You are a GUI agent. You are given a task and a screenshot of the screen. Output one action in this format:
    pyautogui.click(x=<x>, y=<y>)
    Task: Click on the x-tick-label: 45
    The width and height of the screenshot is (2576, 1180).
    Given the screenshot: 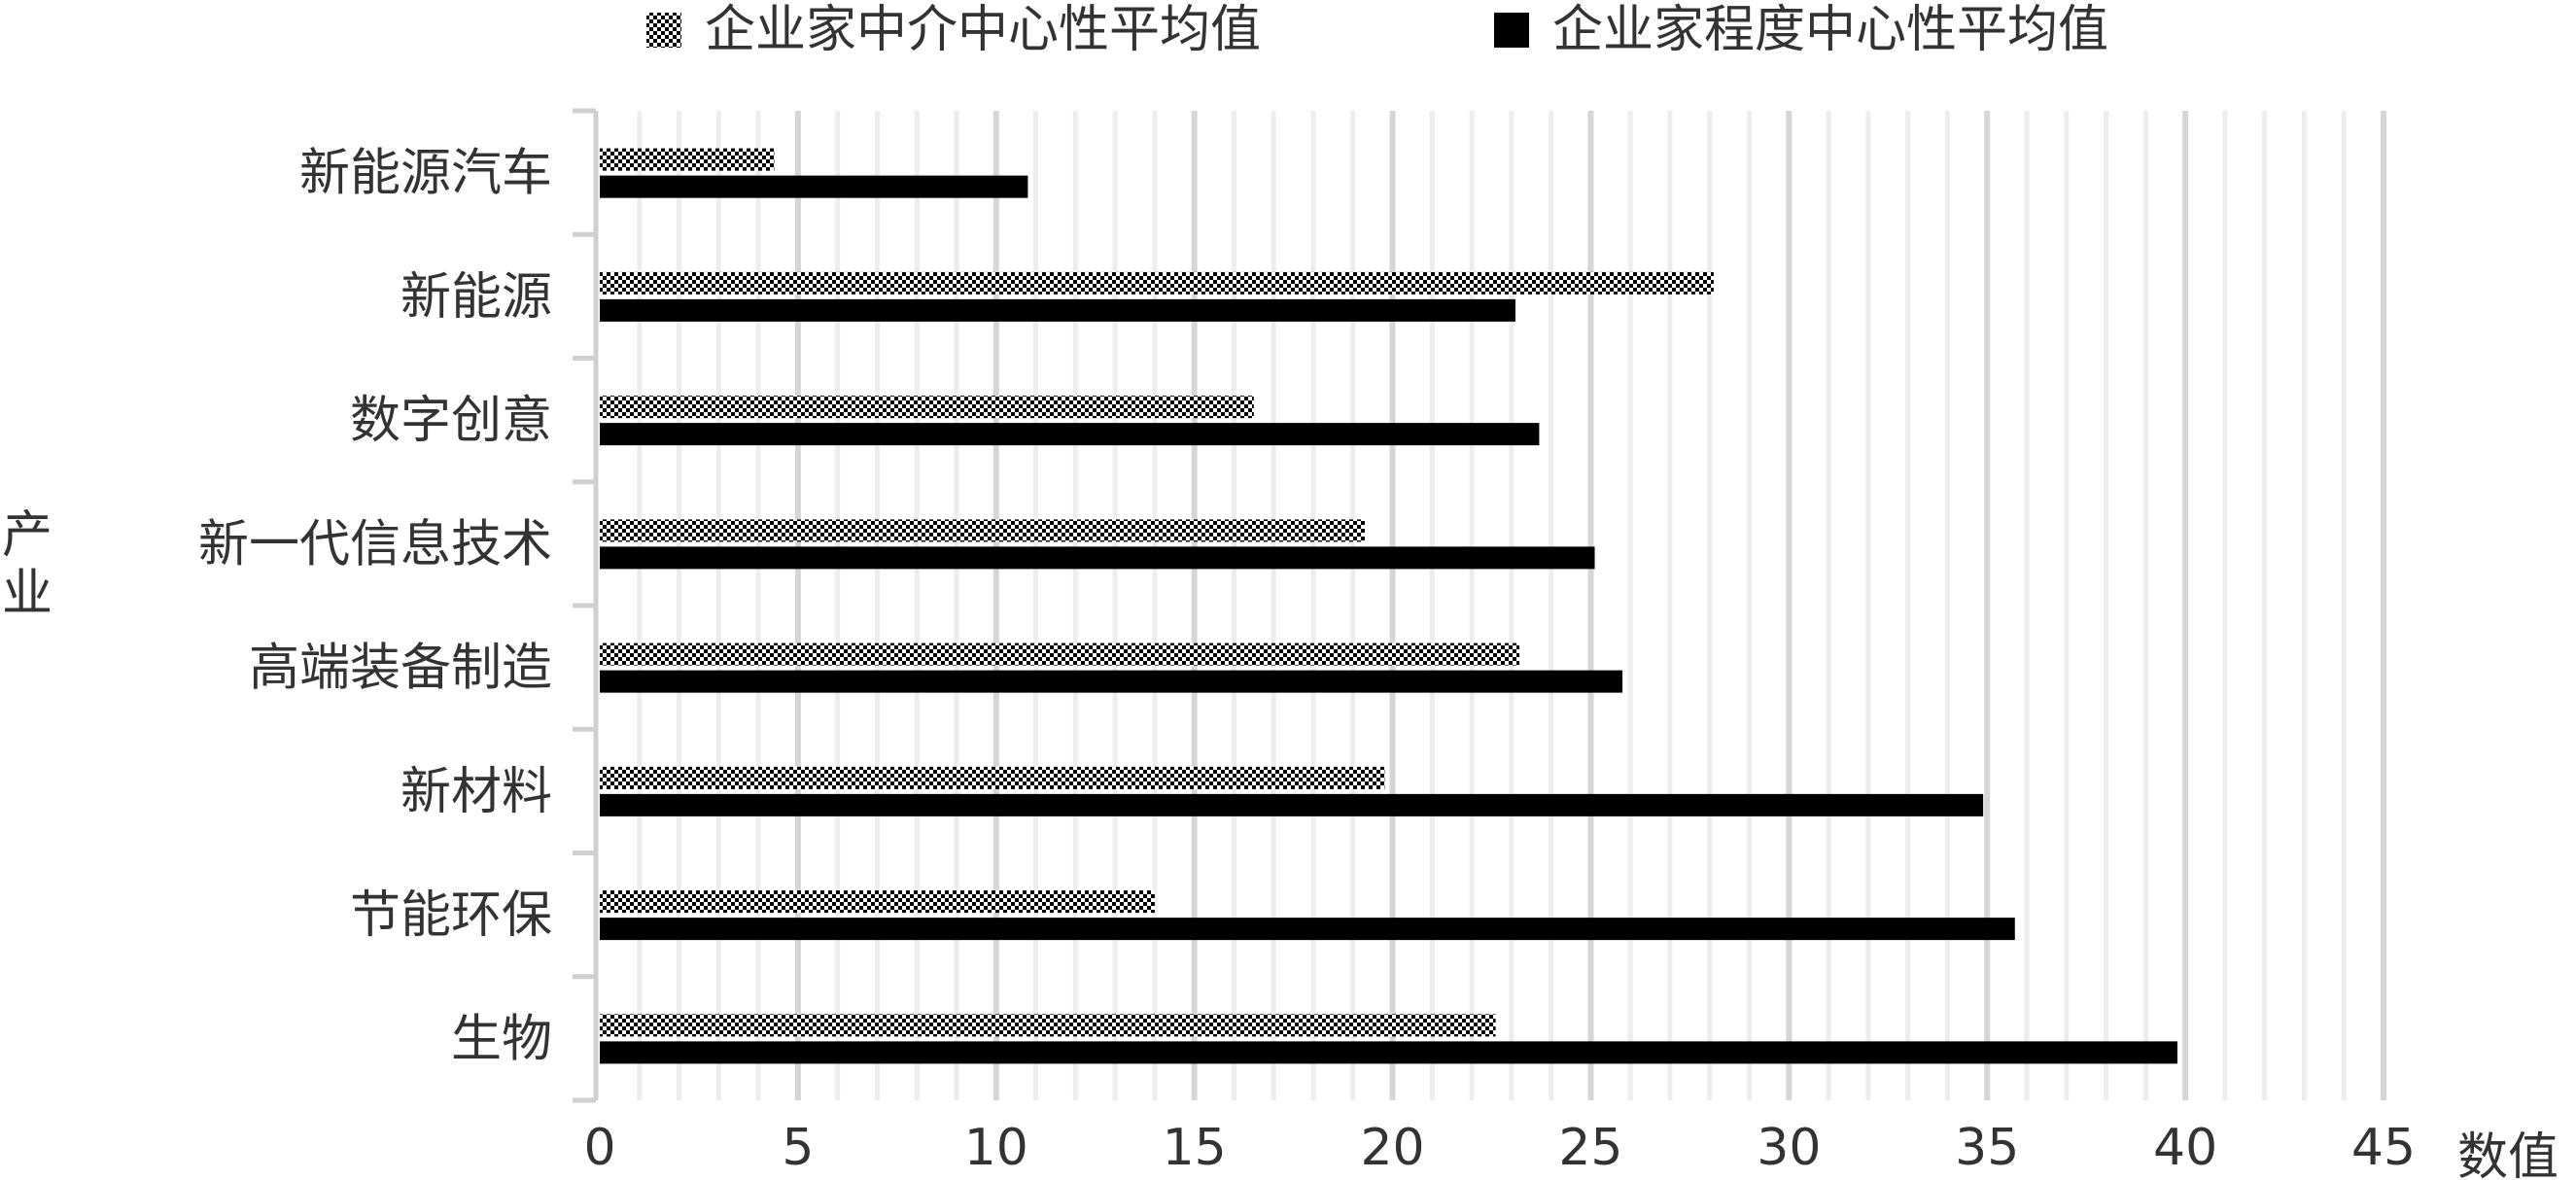 What is the action you would take?
    pyautogui.click(x=2383, y=1148)
    